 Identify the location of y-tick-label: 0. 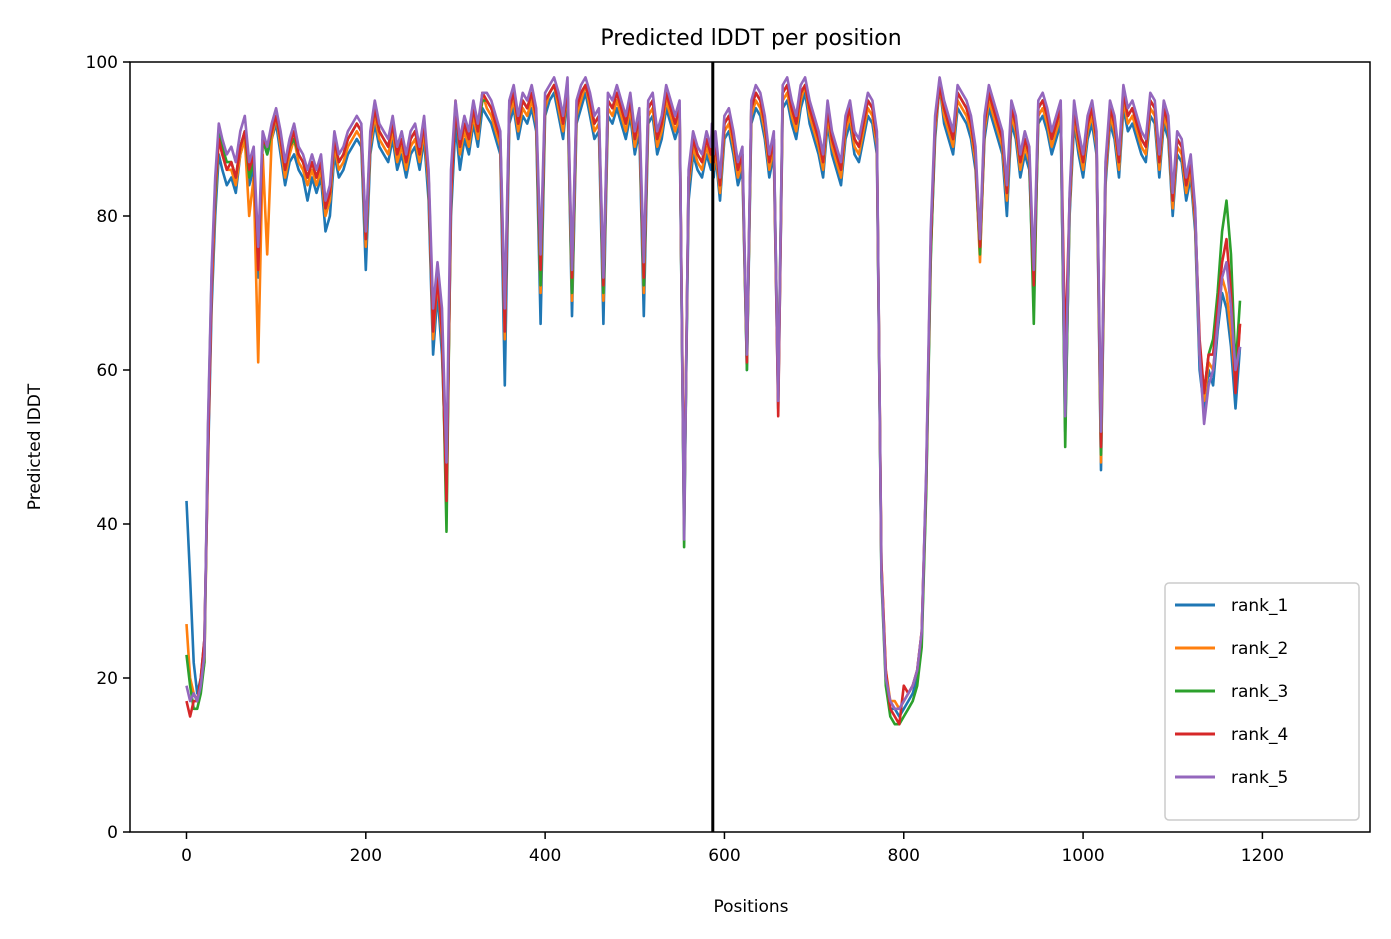
(112, 833).